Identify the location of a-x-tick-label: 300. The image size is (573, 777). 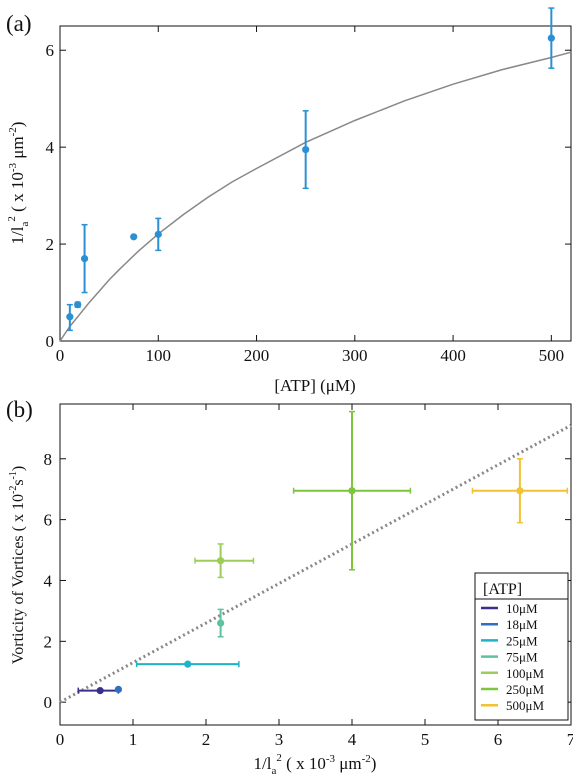
(355, 355).